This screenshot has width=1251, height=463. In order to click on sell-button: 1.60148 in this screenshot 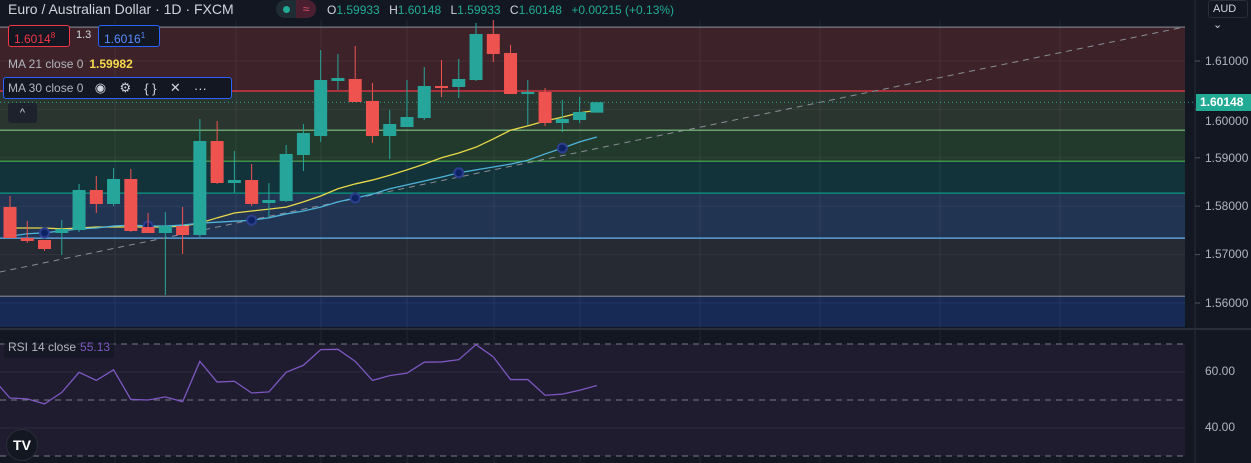, I will do `click(39, 36)`.